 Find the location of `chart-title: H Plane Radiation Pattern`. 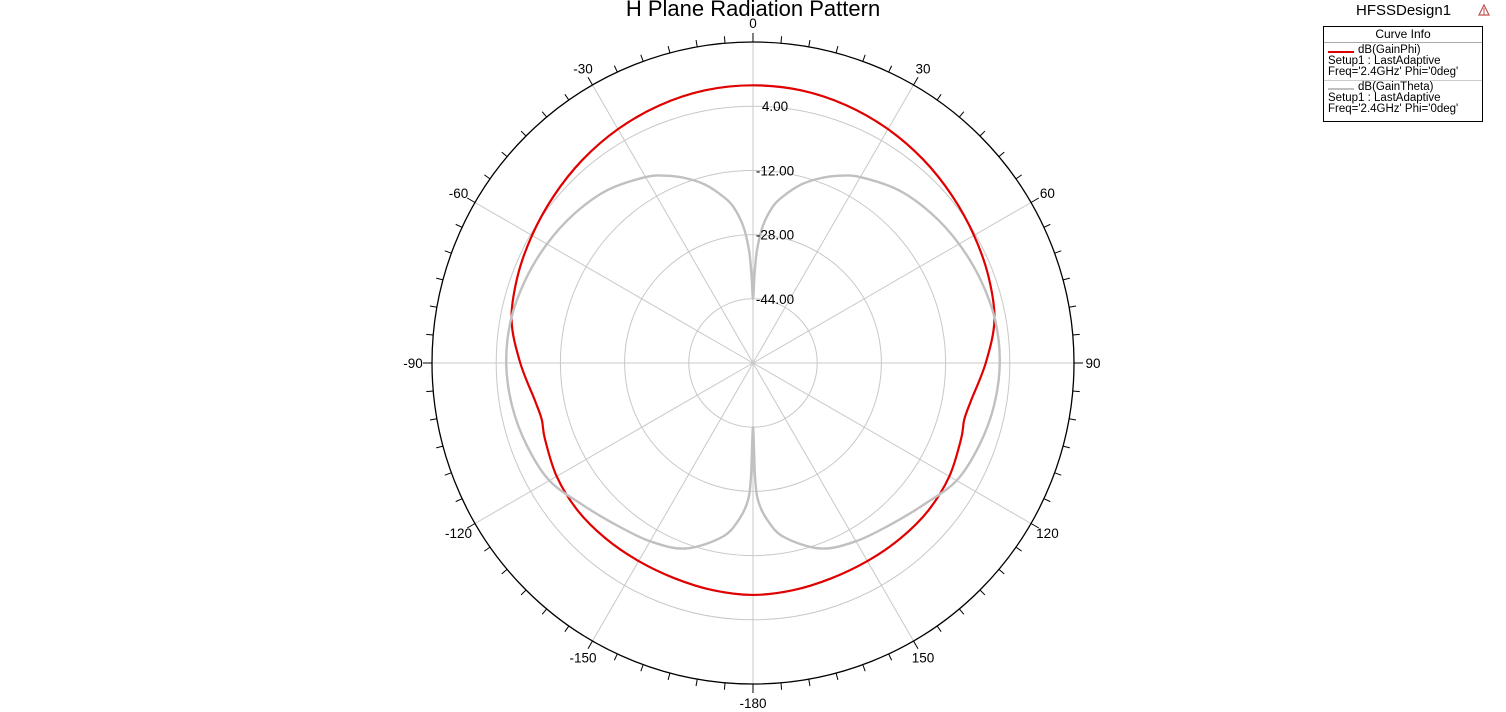

chart-title: H Plane Radiation Pattern is located at coordinates (753, 11).